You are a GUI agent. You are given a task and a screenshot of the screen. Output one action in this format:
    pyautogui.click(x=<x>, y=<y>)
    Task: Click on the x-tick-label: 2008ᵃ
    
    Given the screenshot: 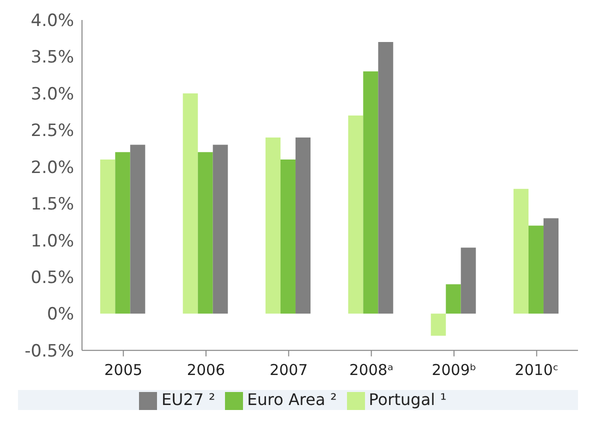 What is the action you would take?
    pyautogui.click(x=371, y=370)
    